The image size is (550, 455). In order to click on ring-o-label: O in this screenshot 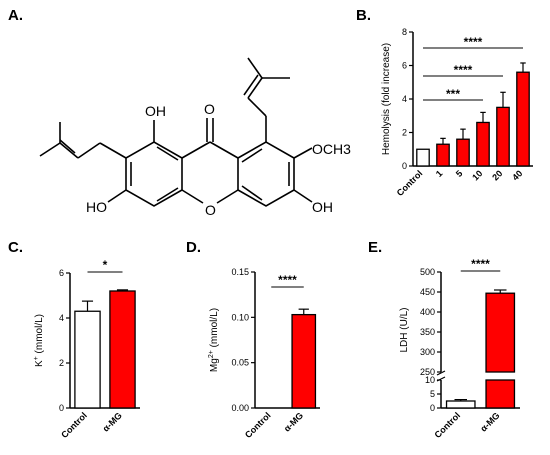, I will do `click(210, 210)`.